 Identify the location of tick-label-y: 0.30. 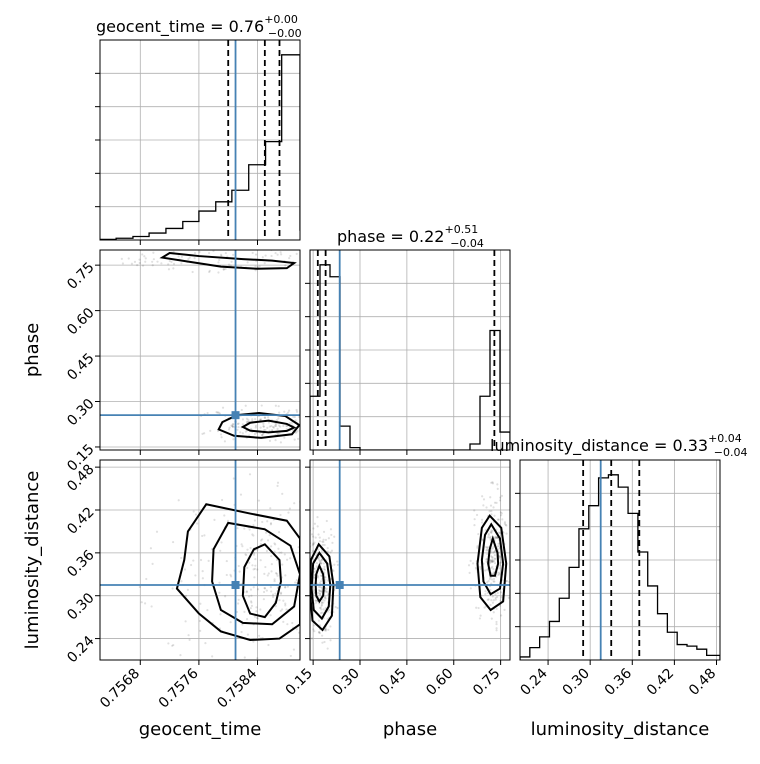
(80, 412).